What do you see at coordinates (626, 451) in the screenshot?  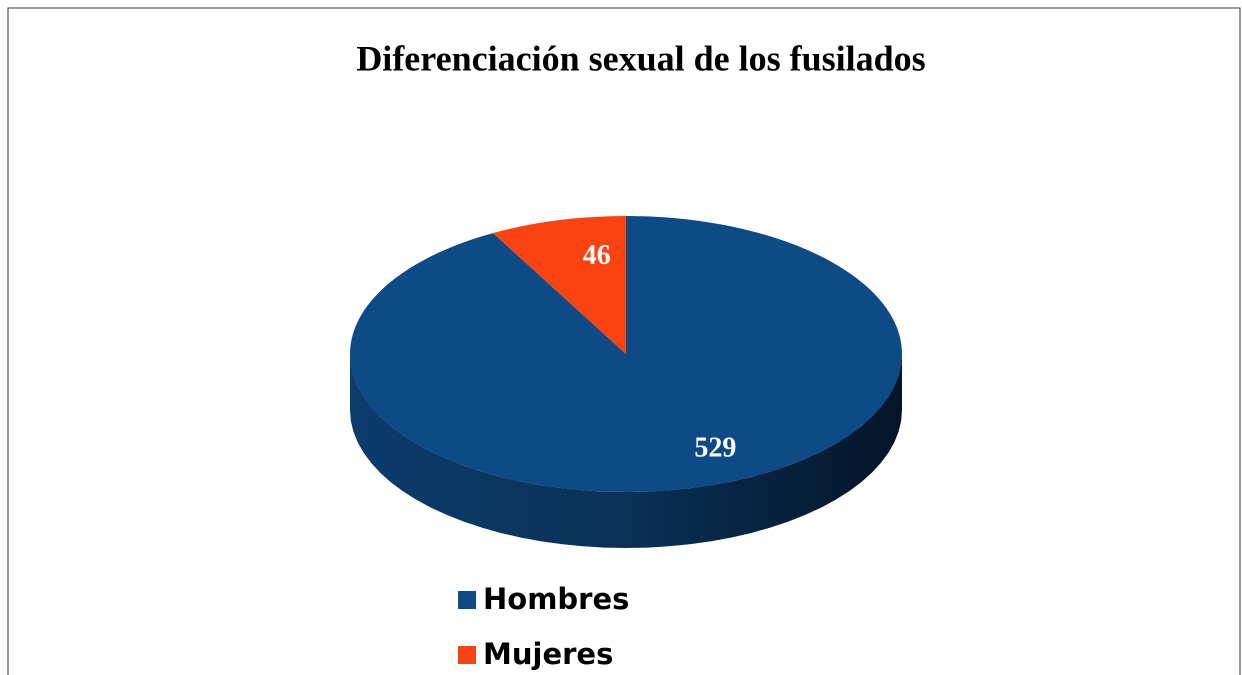 I see `slice-side` at bounding box center [626, 451].